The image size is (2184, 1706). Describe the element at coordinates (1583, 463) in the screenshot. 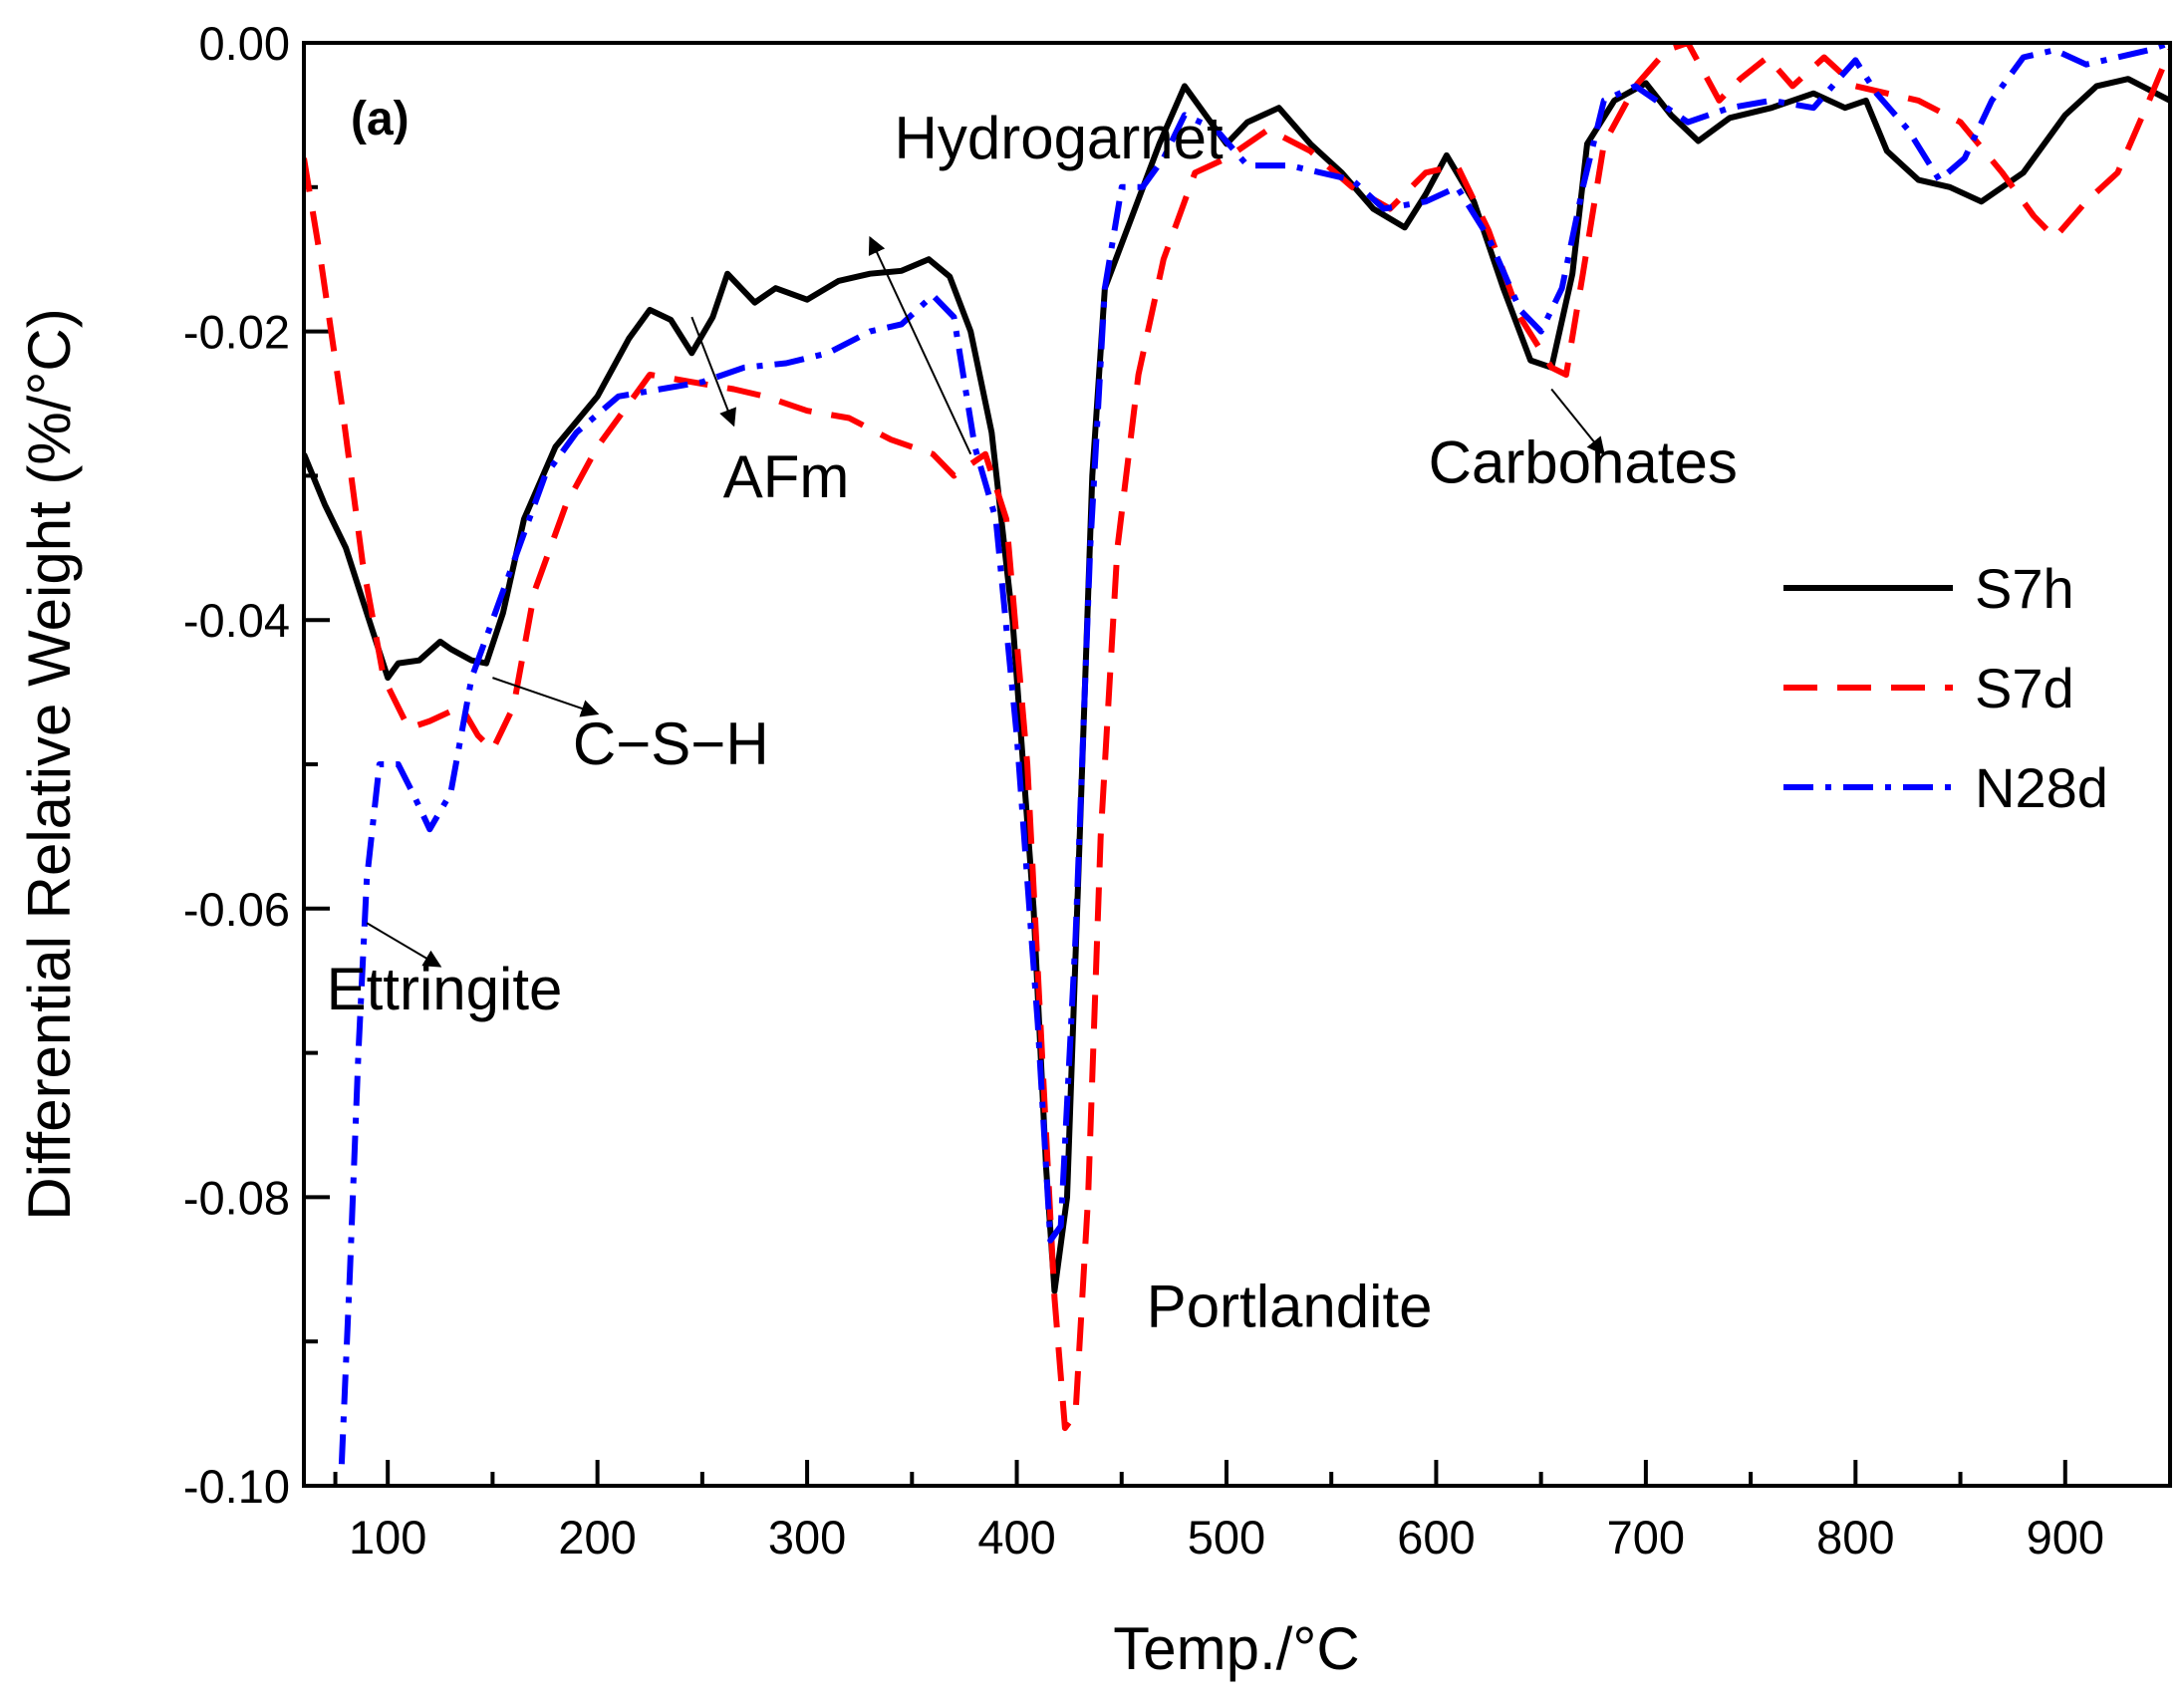

I see `annotation-carbonates: Carbonates` at that location.